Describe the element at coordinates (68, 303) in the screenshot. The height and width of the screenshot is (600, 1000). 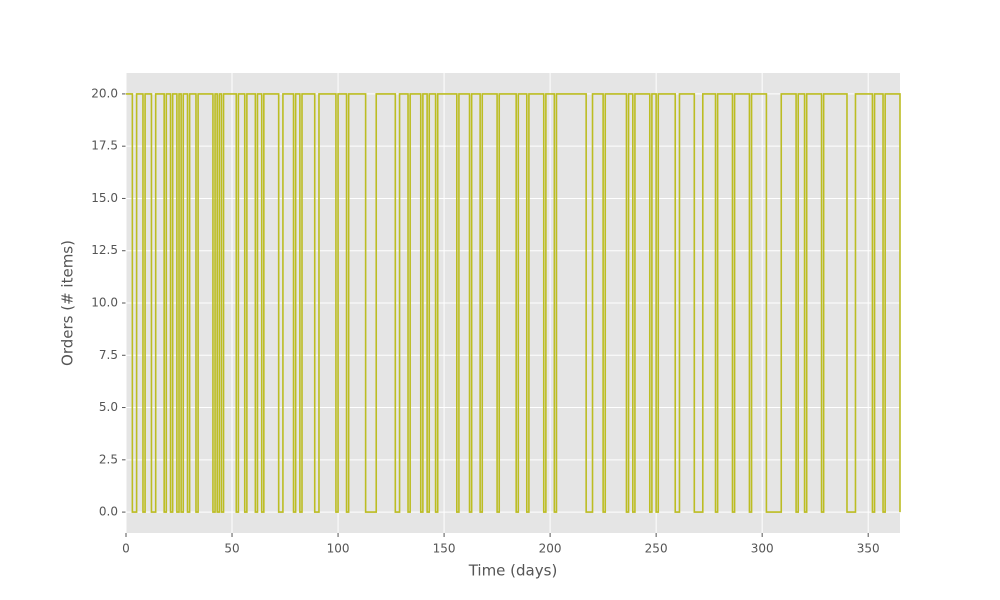
I see `y-axis-label: Orders (# items)` at that location.